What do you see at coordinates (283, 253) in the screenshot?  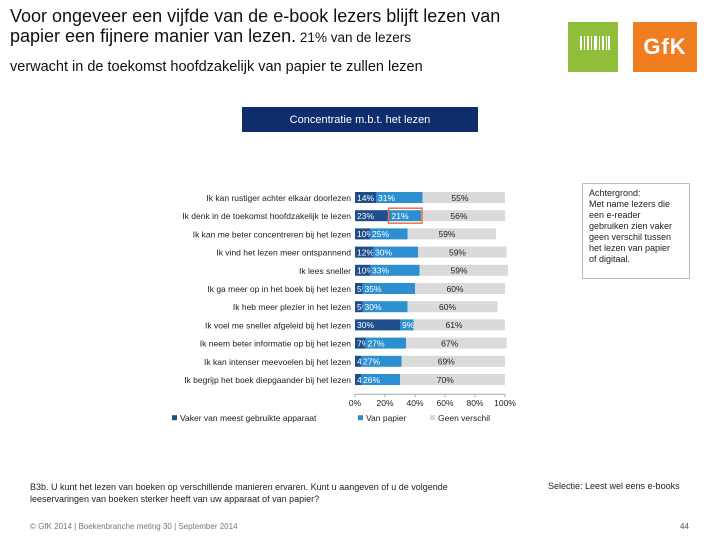 I see `category-label: Ik vind het lezen meer ontspannend` at bounding box center [283, 253].